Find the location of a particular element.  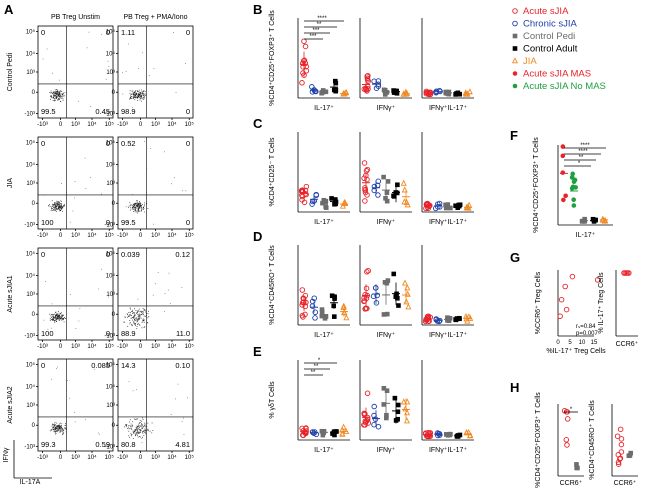

panel-label-F: F is located at coordinates (514, 135).